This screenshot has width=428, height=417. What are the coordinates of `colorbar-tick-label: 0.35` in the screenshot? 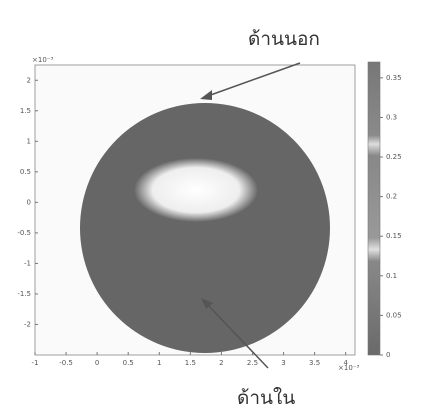 It's located at (394, 78).